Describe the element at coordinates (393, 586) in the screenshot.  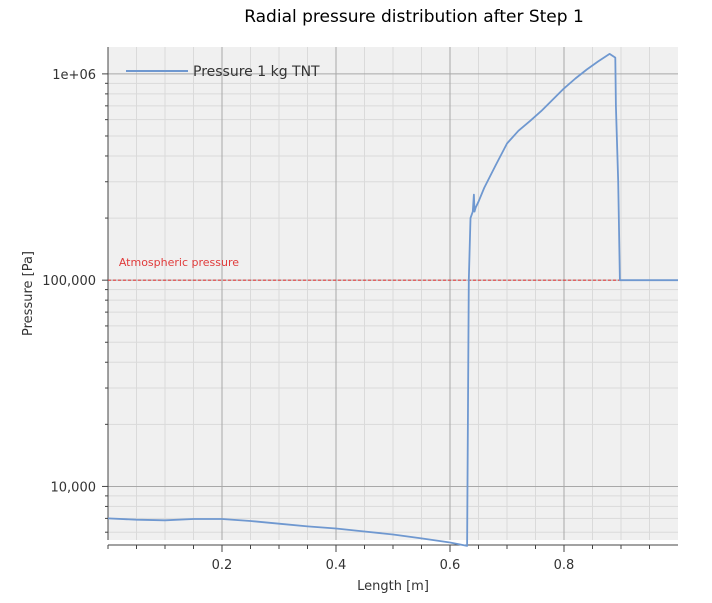
I see `x-axis-title: Length [m]` at that location.